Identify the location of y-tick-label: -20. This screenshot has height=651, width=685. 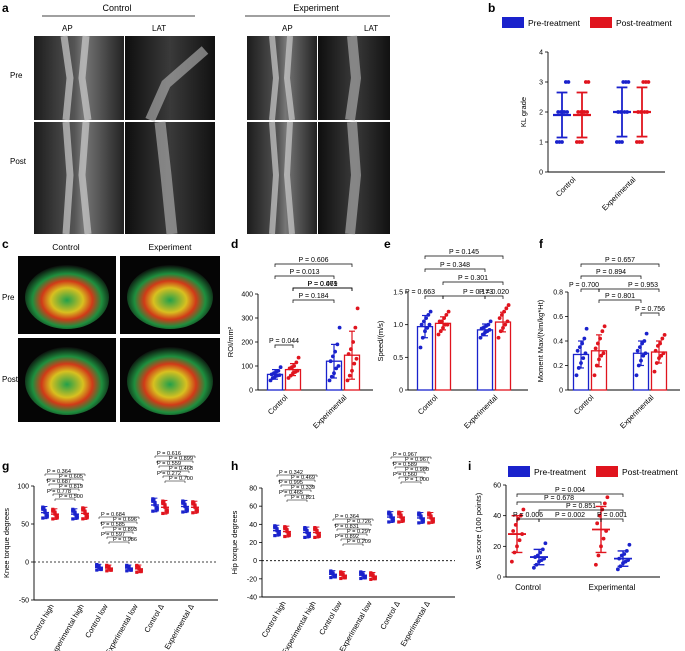
(252, 579).